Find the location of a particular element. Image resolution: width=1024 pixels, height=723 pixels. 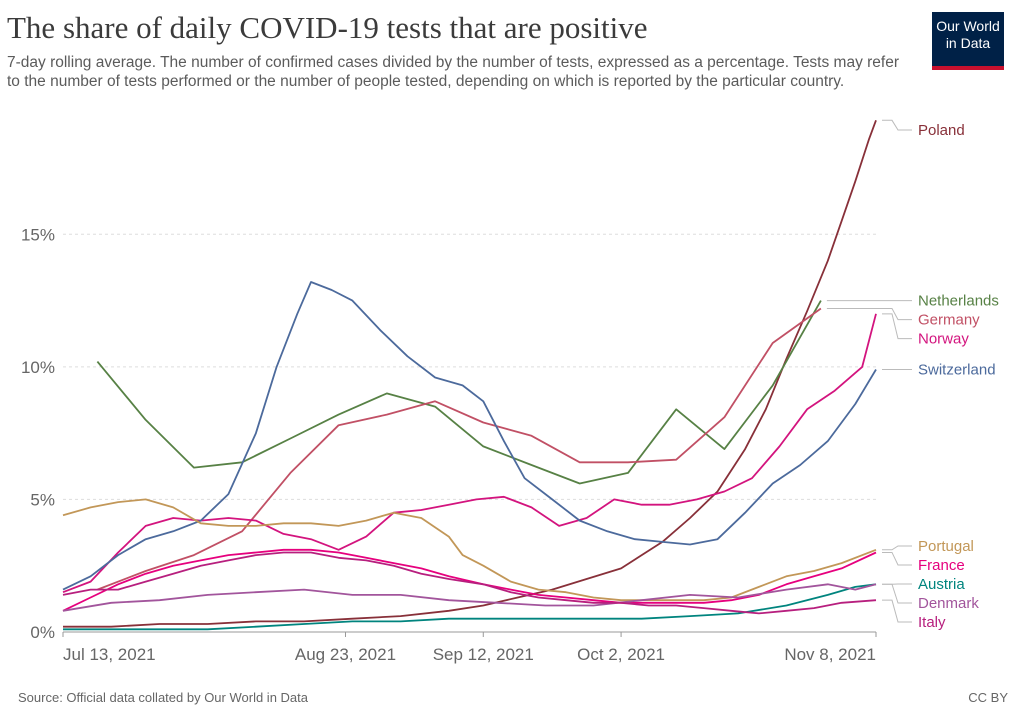

series-label-norway: Norway is located at coordinates (943, 339).